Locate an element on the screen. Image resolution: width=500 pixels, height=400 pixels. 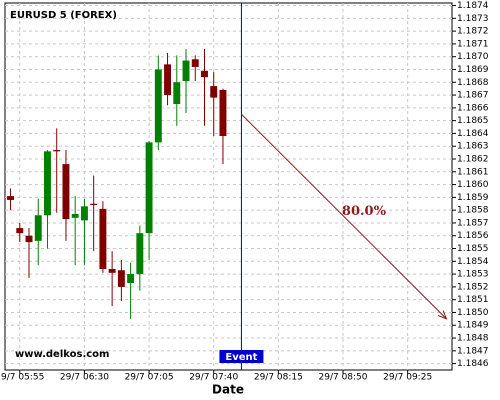
y-tick-label: 1.1847 is located at coordinates (473, 351).